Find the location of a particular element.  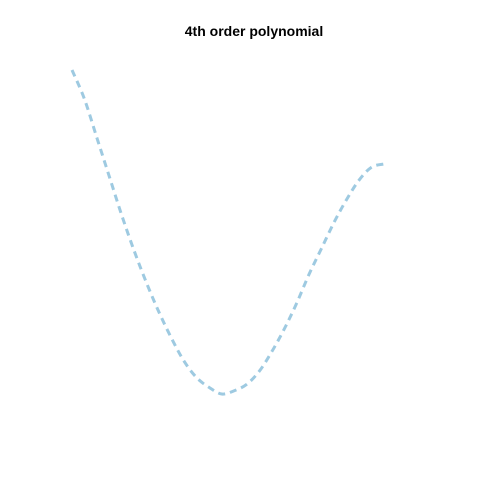

chart-title: 4th order polynomial is located at coordinates (254, 31).